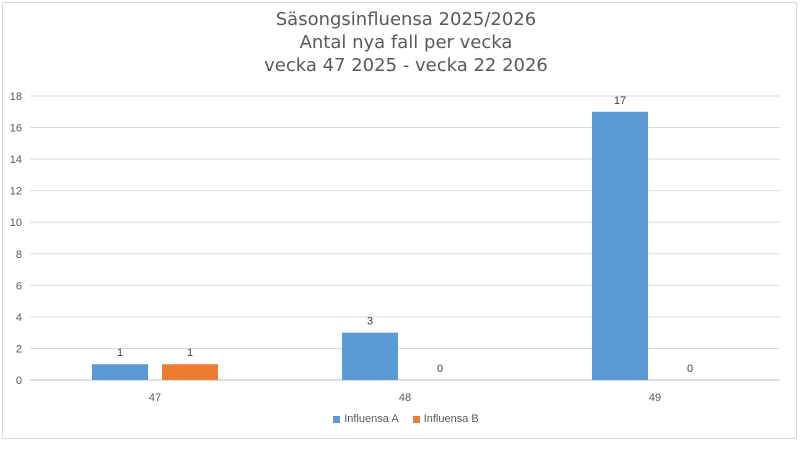  I want to click on y-tick-label: 16, so click(16, 129).